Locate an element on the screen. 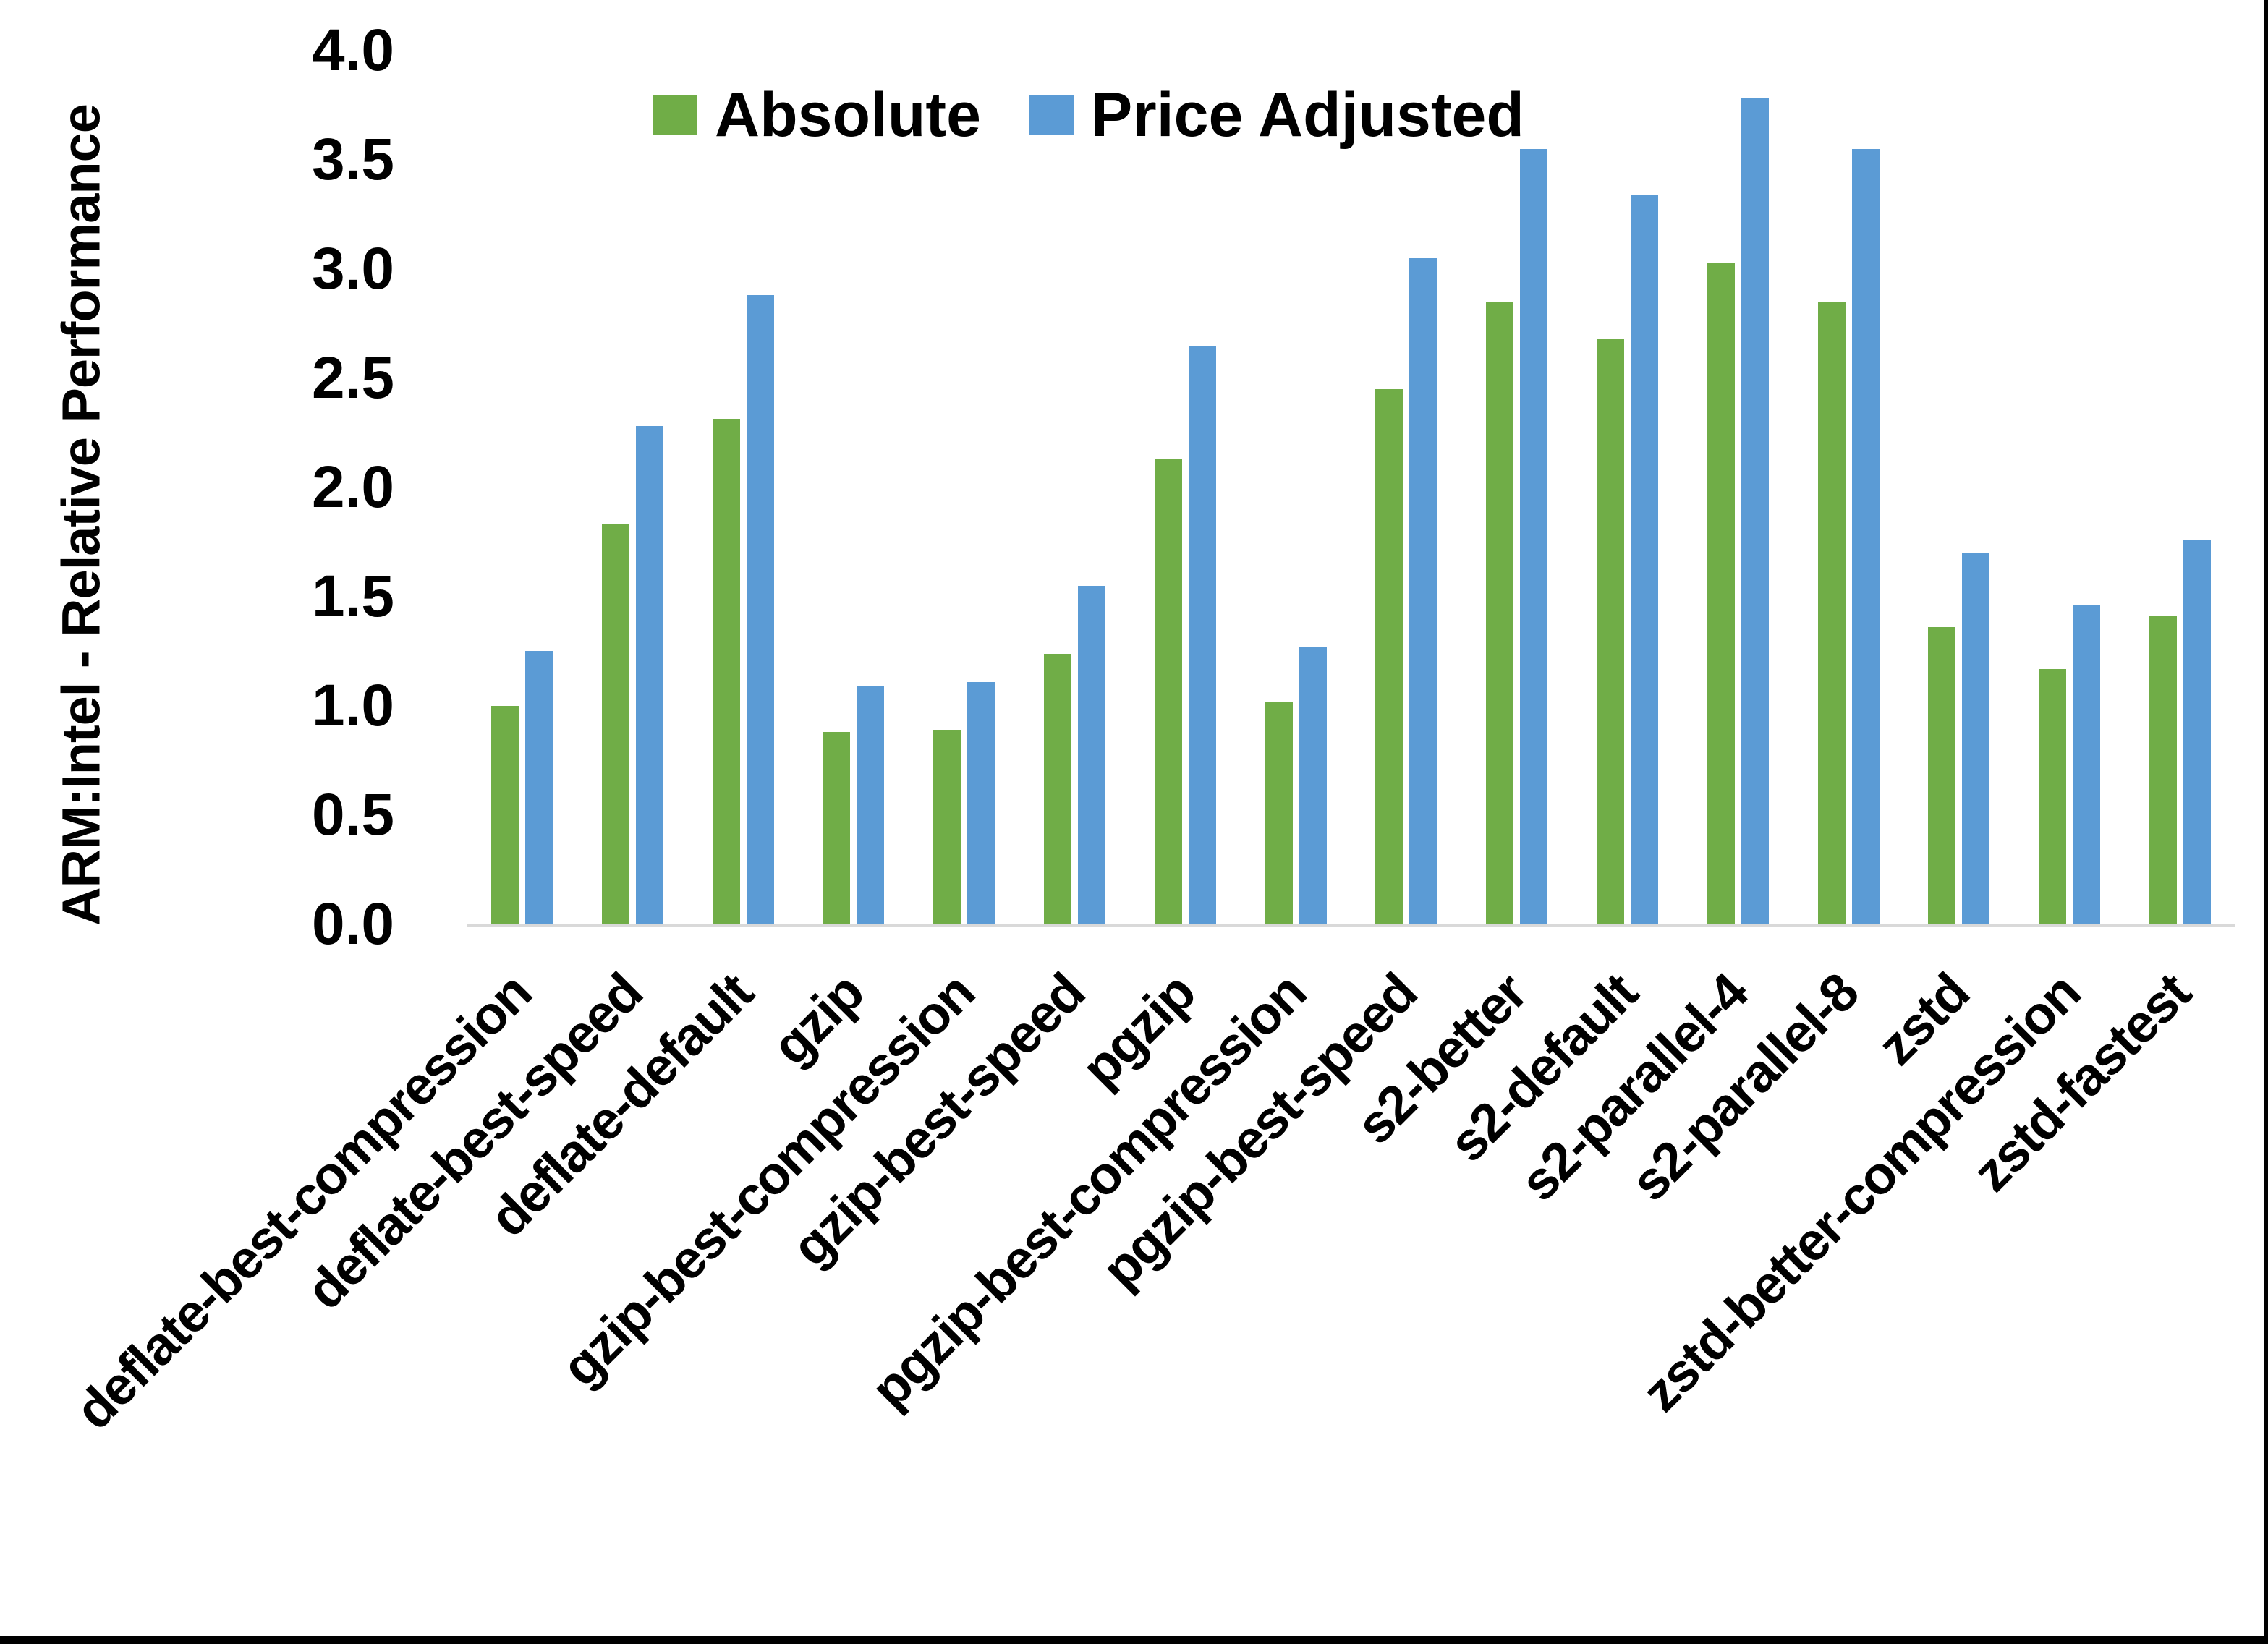 Image resolution: width=2268 pixels, height=1644 pixels. legend: Absolute Price Adjusted is located at coordinates (1088, 115).